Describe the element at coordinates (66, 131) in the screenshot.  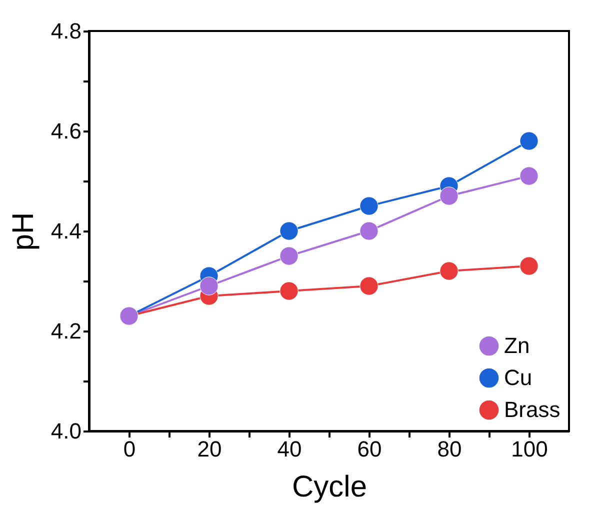
I see `y-tick-label: 4.6` at that location.